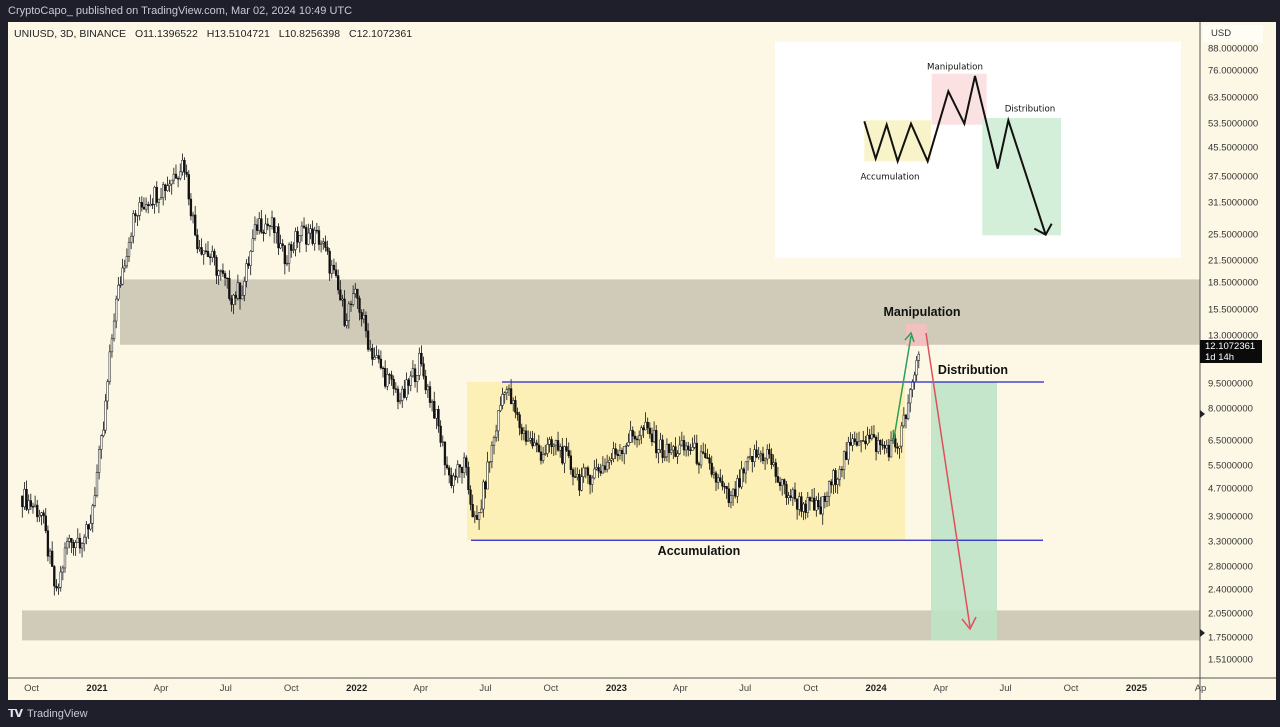 This screenshot has width=1280, height=727. What do you see at coordinates (1233, 310) in the screenshot?
I see `price-tick-label: 15.5000000` at bounding box center [1233, 310].